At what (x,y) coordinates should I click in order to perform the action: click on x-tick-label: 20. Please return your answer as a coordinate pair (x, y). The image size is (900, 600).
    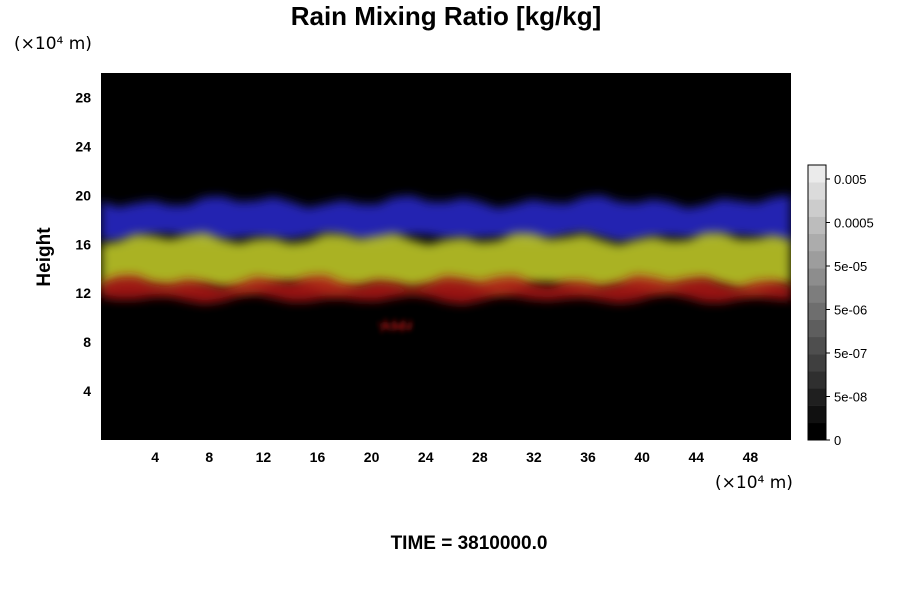
    Looking at the image, I should click on (372, 457).